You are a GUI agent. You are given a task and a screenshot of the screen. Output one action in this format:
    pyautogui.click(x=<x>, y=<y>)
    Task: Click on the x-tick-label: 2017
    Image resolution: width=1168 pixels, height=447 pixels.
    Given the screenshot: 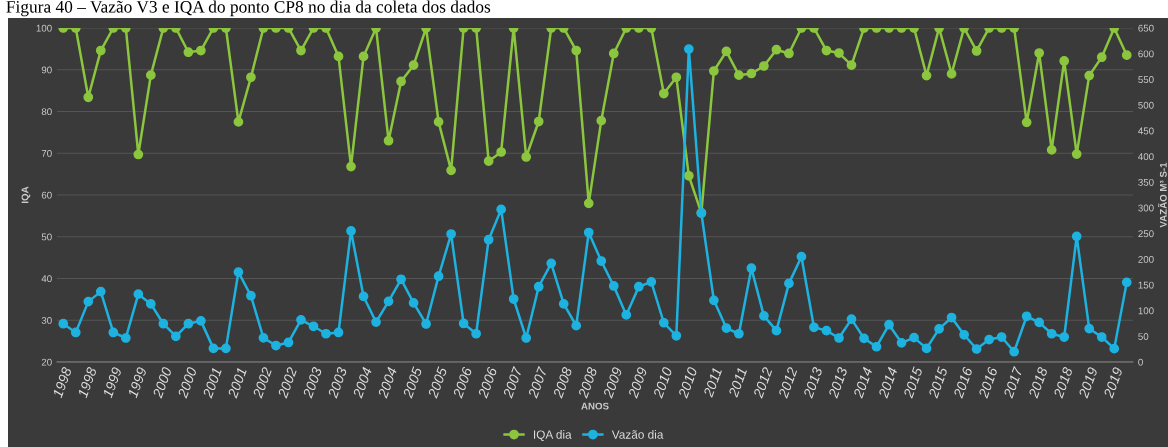 What is the action you would take?
    pyautogui.click(x=1013, y=382)
    